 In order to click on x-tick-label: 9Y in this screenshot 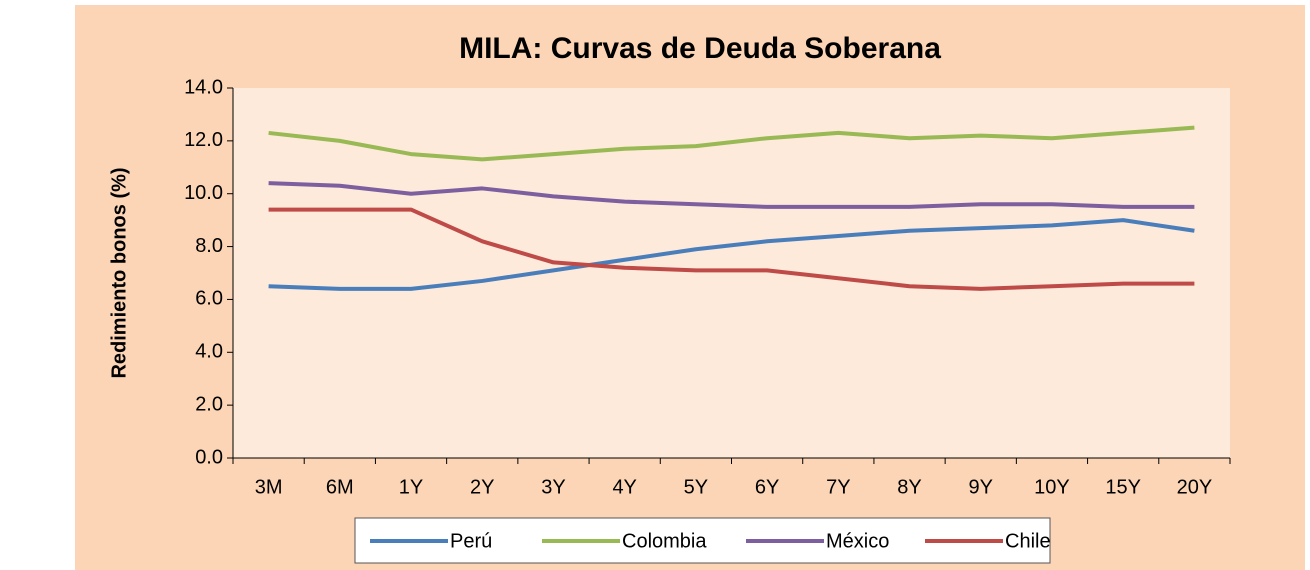, I will do `click(981, 487)`.